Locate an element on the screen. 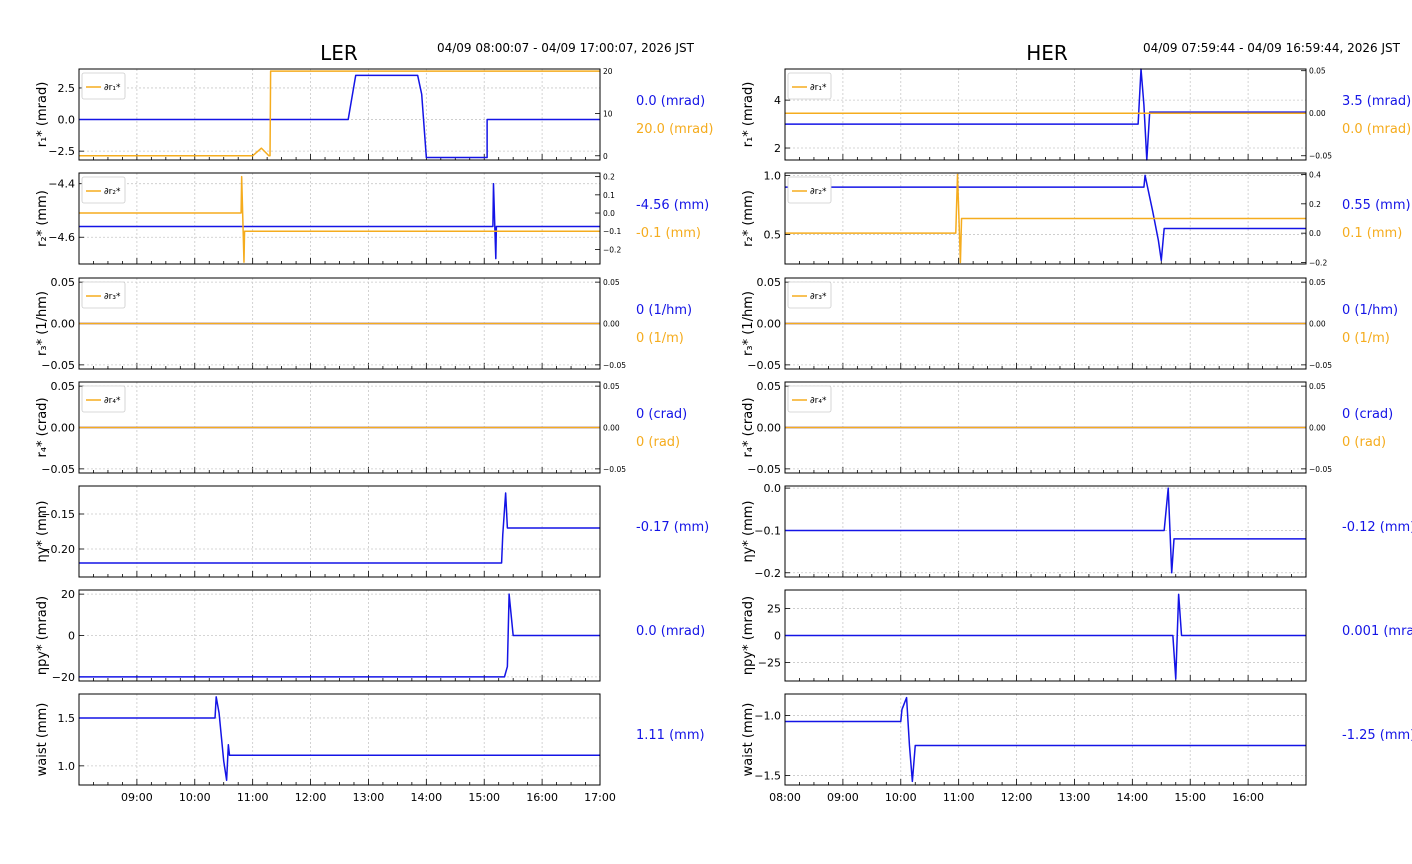  her-panel-1-series-primary is located at coordinates (1045, 114).